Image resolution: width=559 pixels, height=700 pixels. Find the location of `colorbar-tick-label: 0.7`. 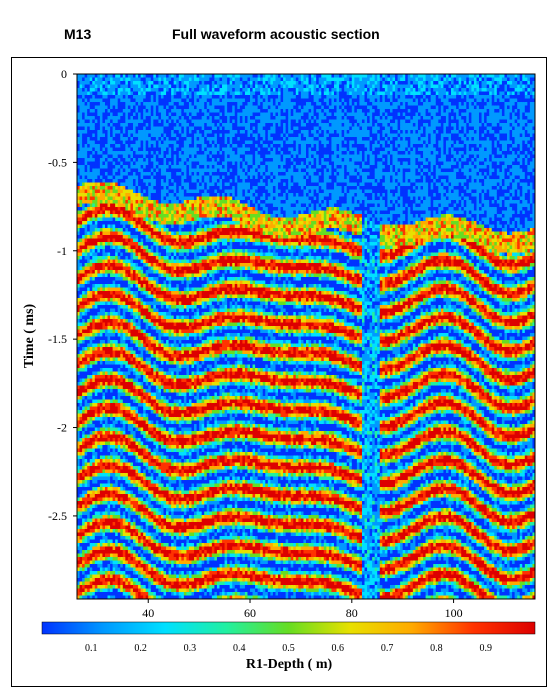

colorbar-tick-label: 0.7 is located at coordinates (387, 648).